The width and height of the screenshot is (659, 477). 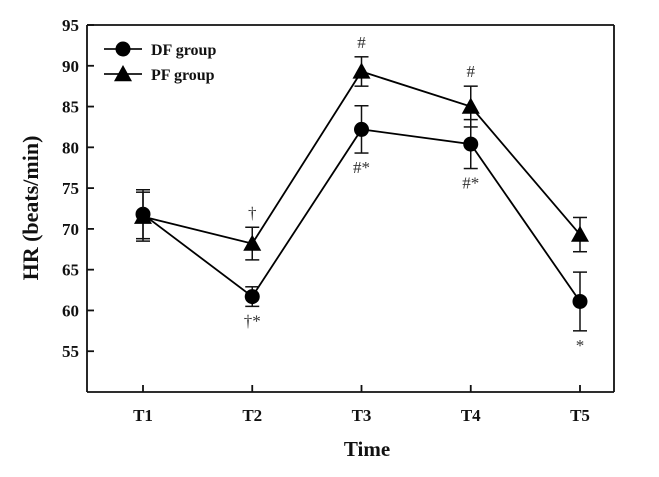 I want to click on x-tick-label: T4, so click(x=471, y=415).